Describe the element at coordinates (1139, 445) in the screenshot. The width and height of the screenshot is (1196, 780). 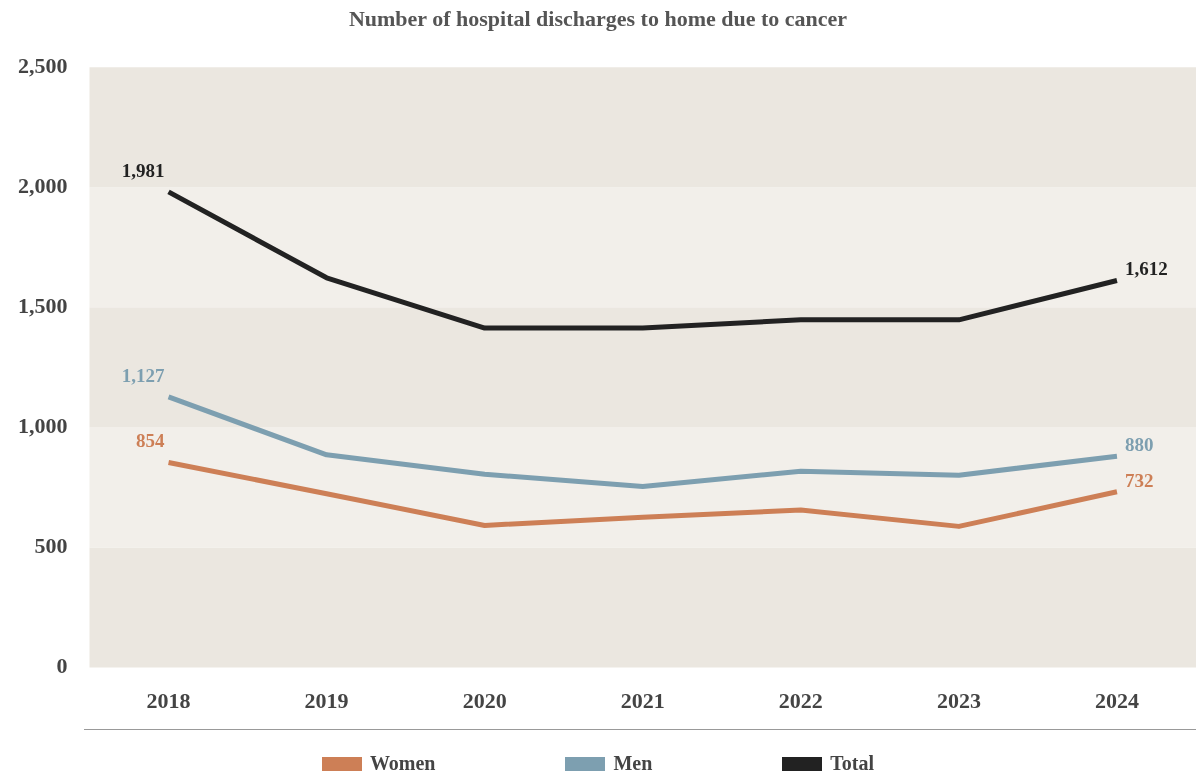
I see `data-label: 880` at that location.